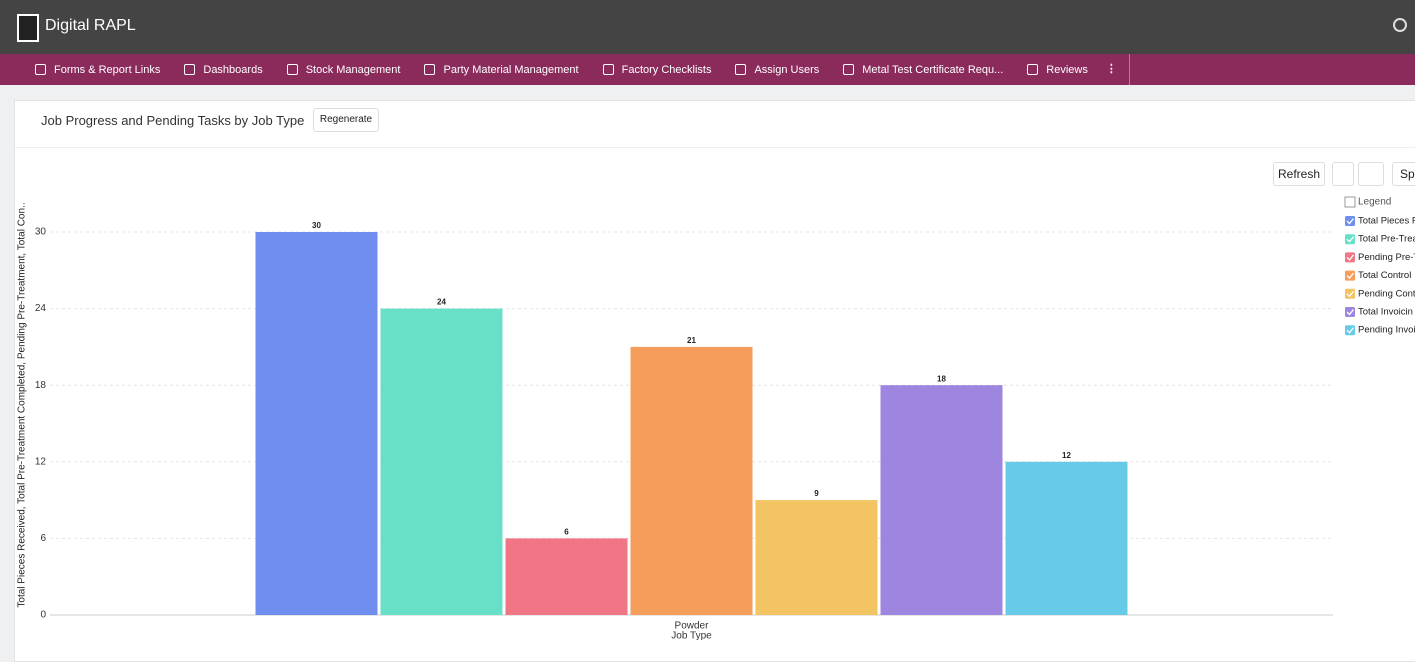 The height and width of the screenshot is (662, 1415). Describe the element at coordinates (1384, 275) in the screenshot. I see `legend-label: Total Control` at that location.